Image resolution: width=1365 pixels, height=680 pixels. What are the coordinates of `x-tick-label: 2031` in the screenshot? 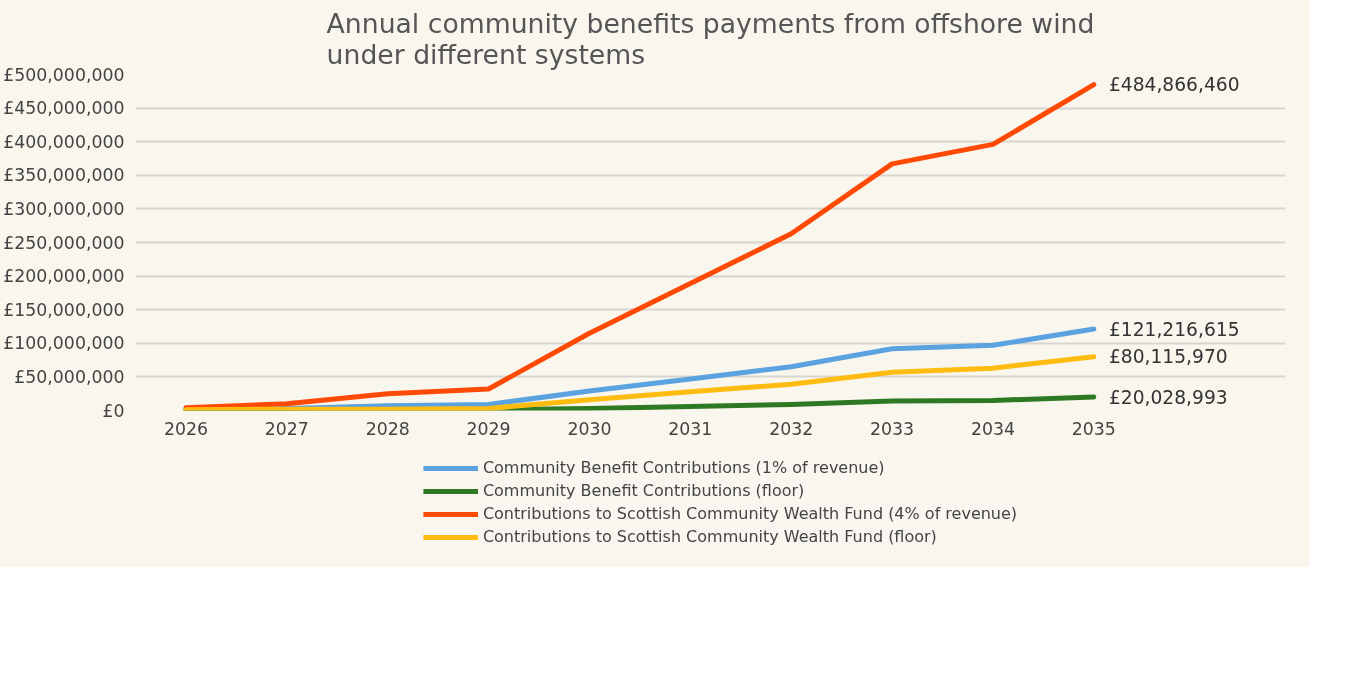 It's located at (690, 428).